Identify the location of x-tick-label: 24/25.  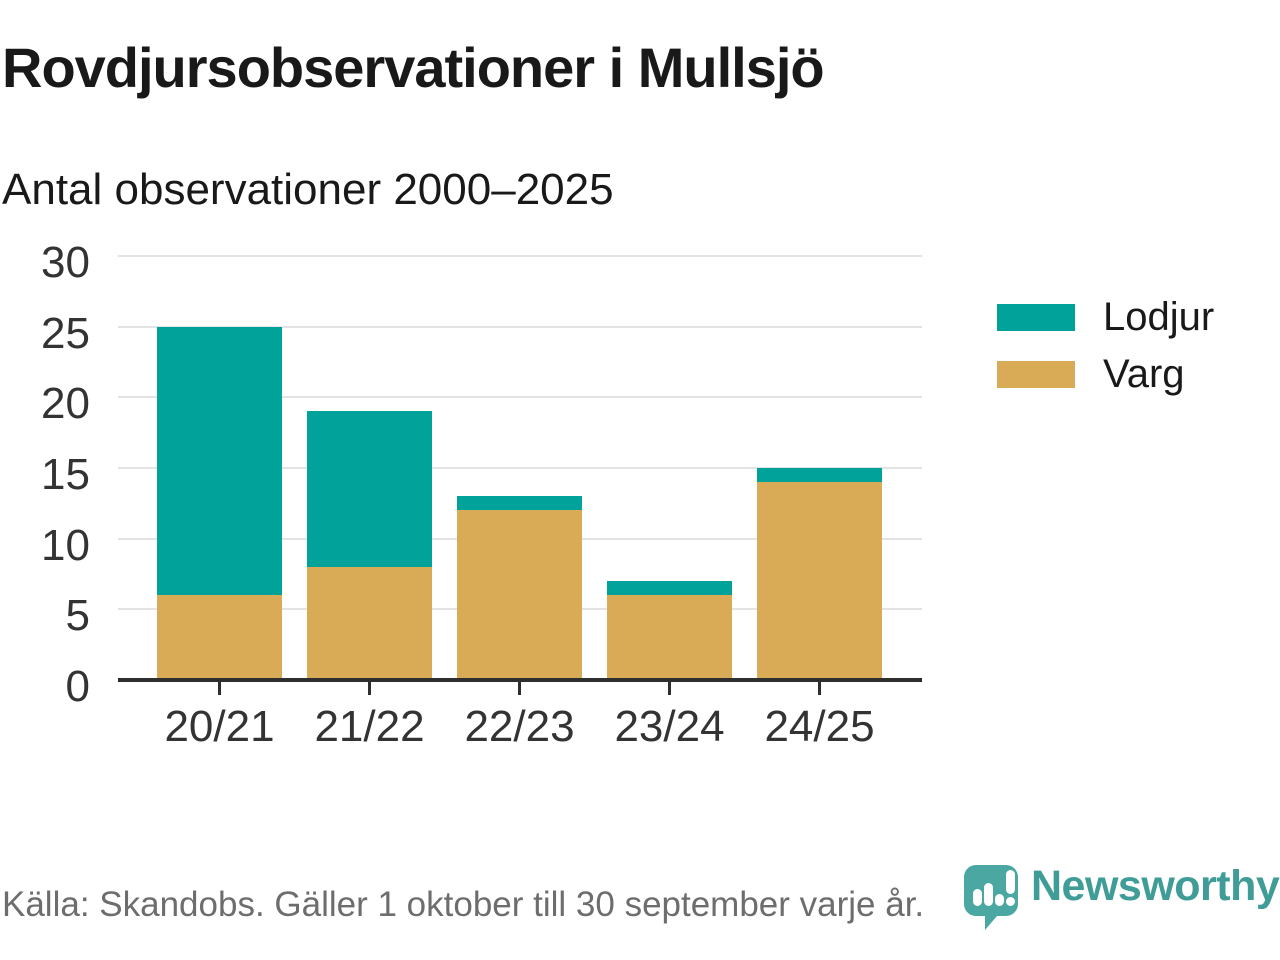
(819, 726).